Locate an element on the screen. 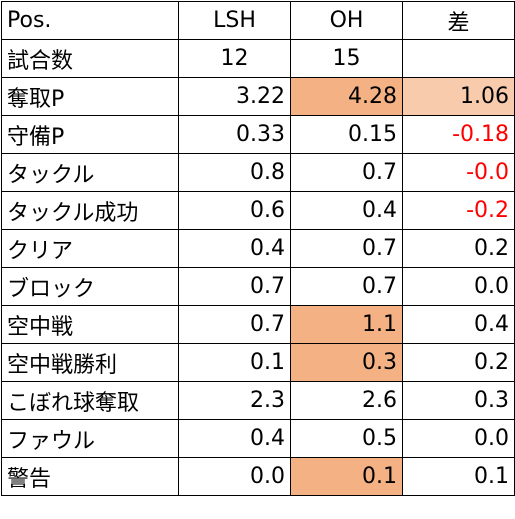 The height and width of the screenshot is (519, 515). table-row: 空中戦勝利 0.1 0.3 0.2 is located at coordinates (258, 362).